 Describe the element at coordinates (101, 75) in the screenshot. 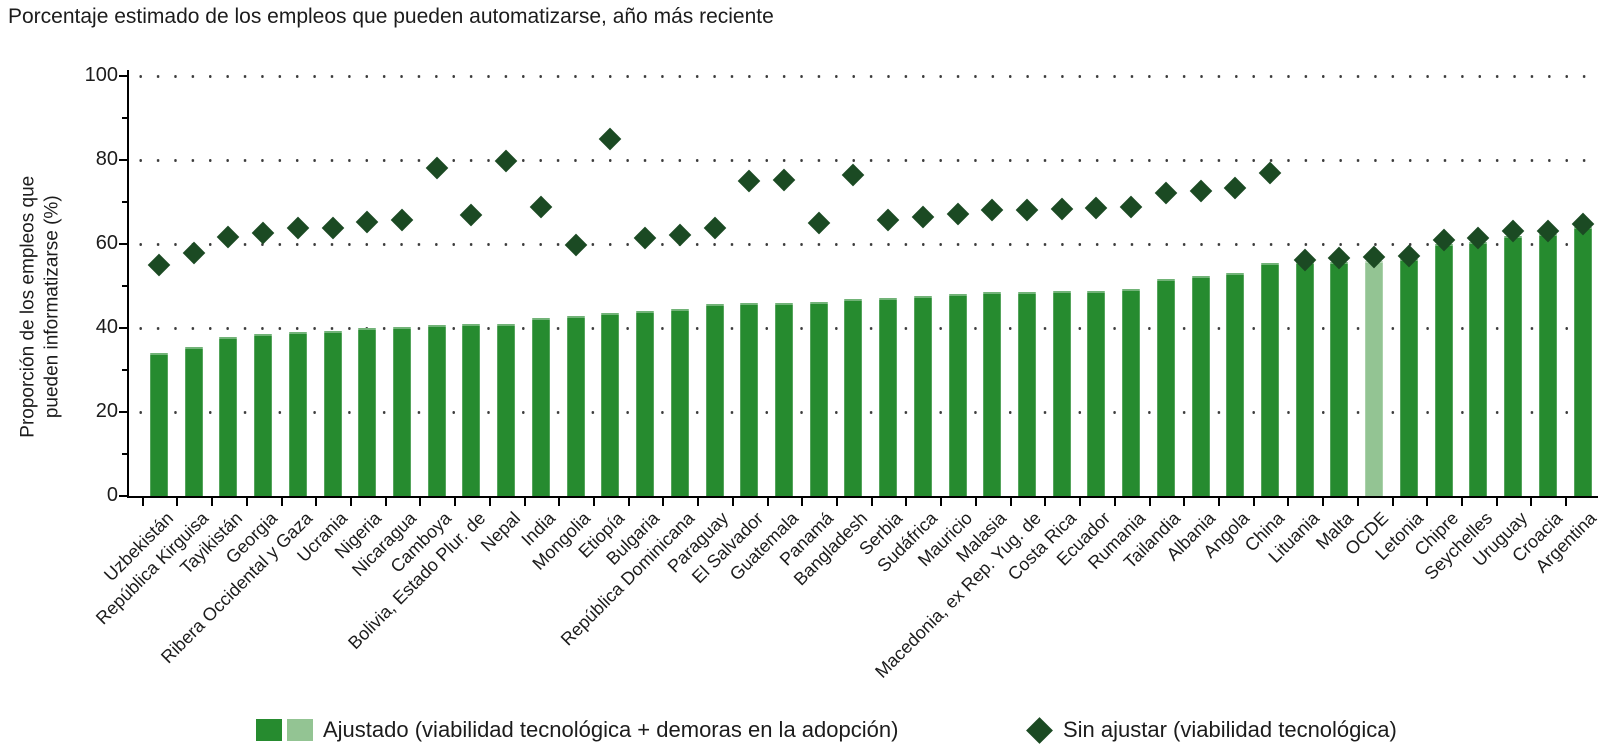

I see `y-tick-label-100: 100` at that location.